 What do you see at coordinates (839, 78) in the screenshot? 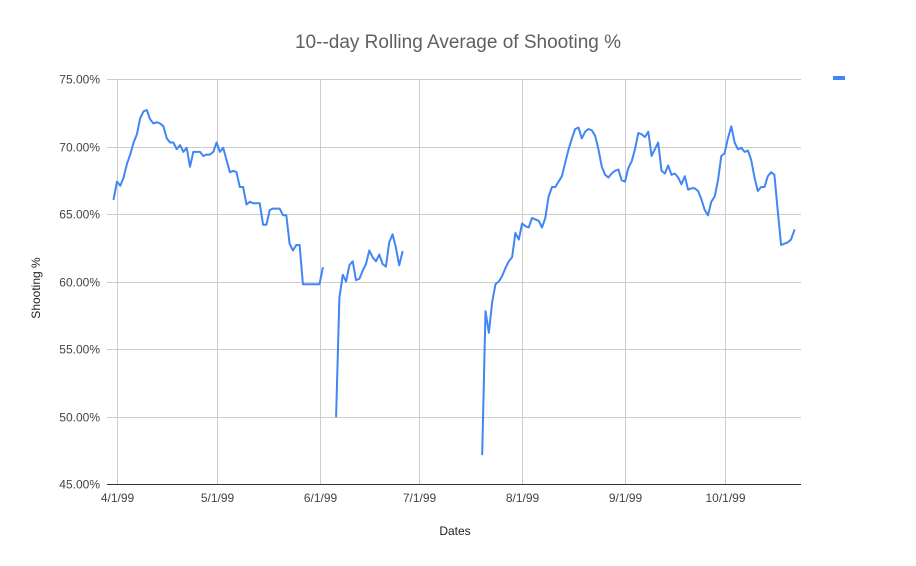
I see `legend-swatch` at bounding box center [839, 78].